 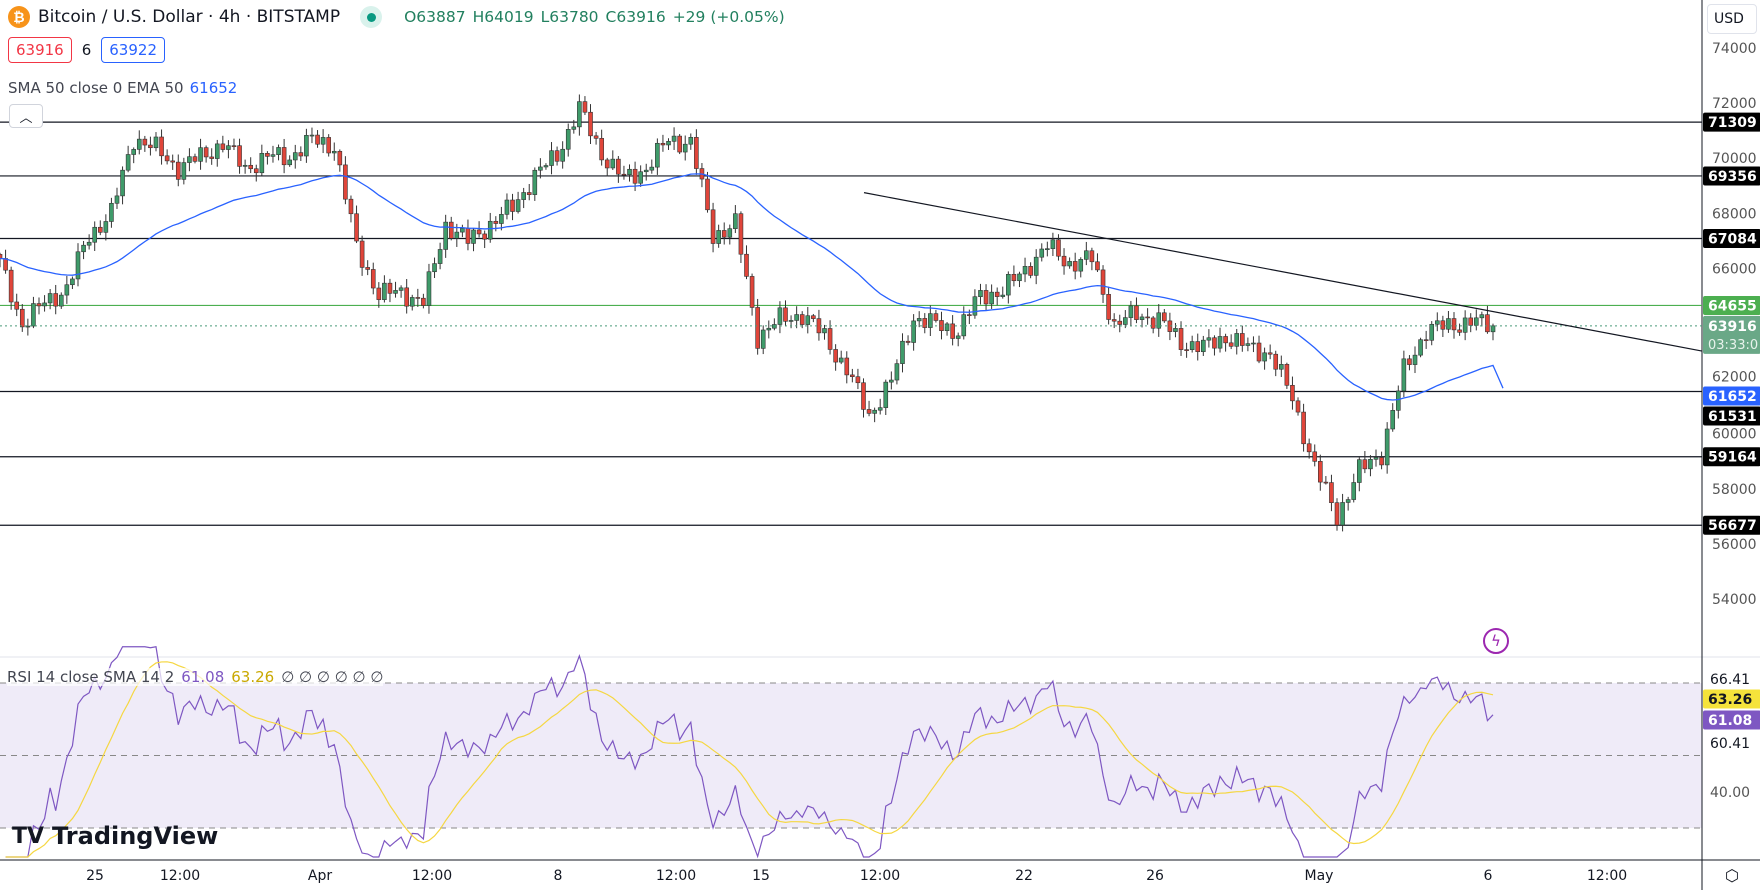 What do you see at coordinates (761, 876) in the screenshot?
I see `time-tick-label: 15` at bounding box center [761, 876].